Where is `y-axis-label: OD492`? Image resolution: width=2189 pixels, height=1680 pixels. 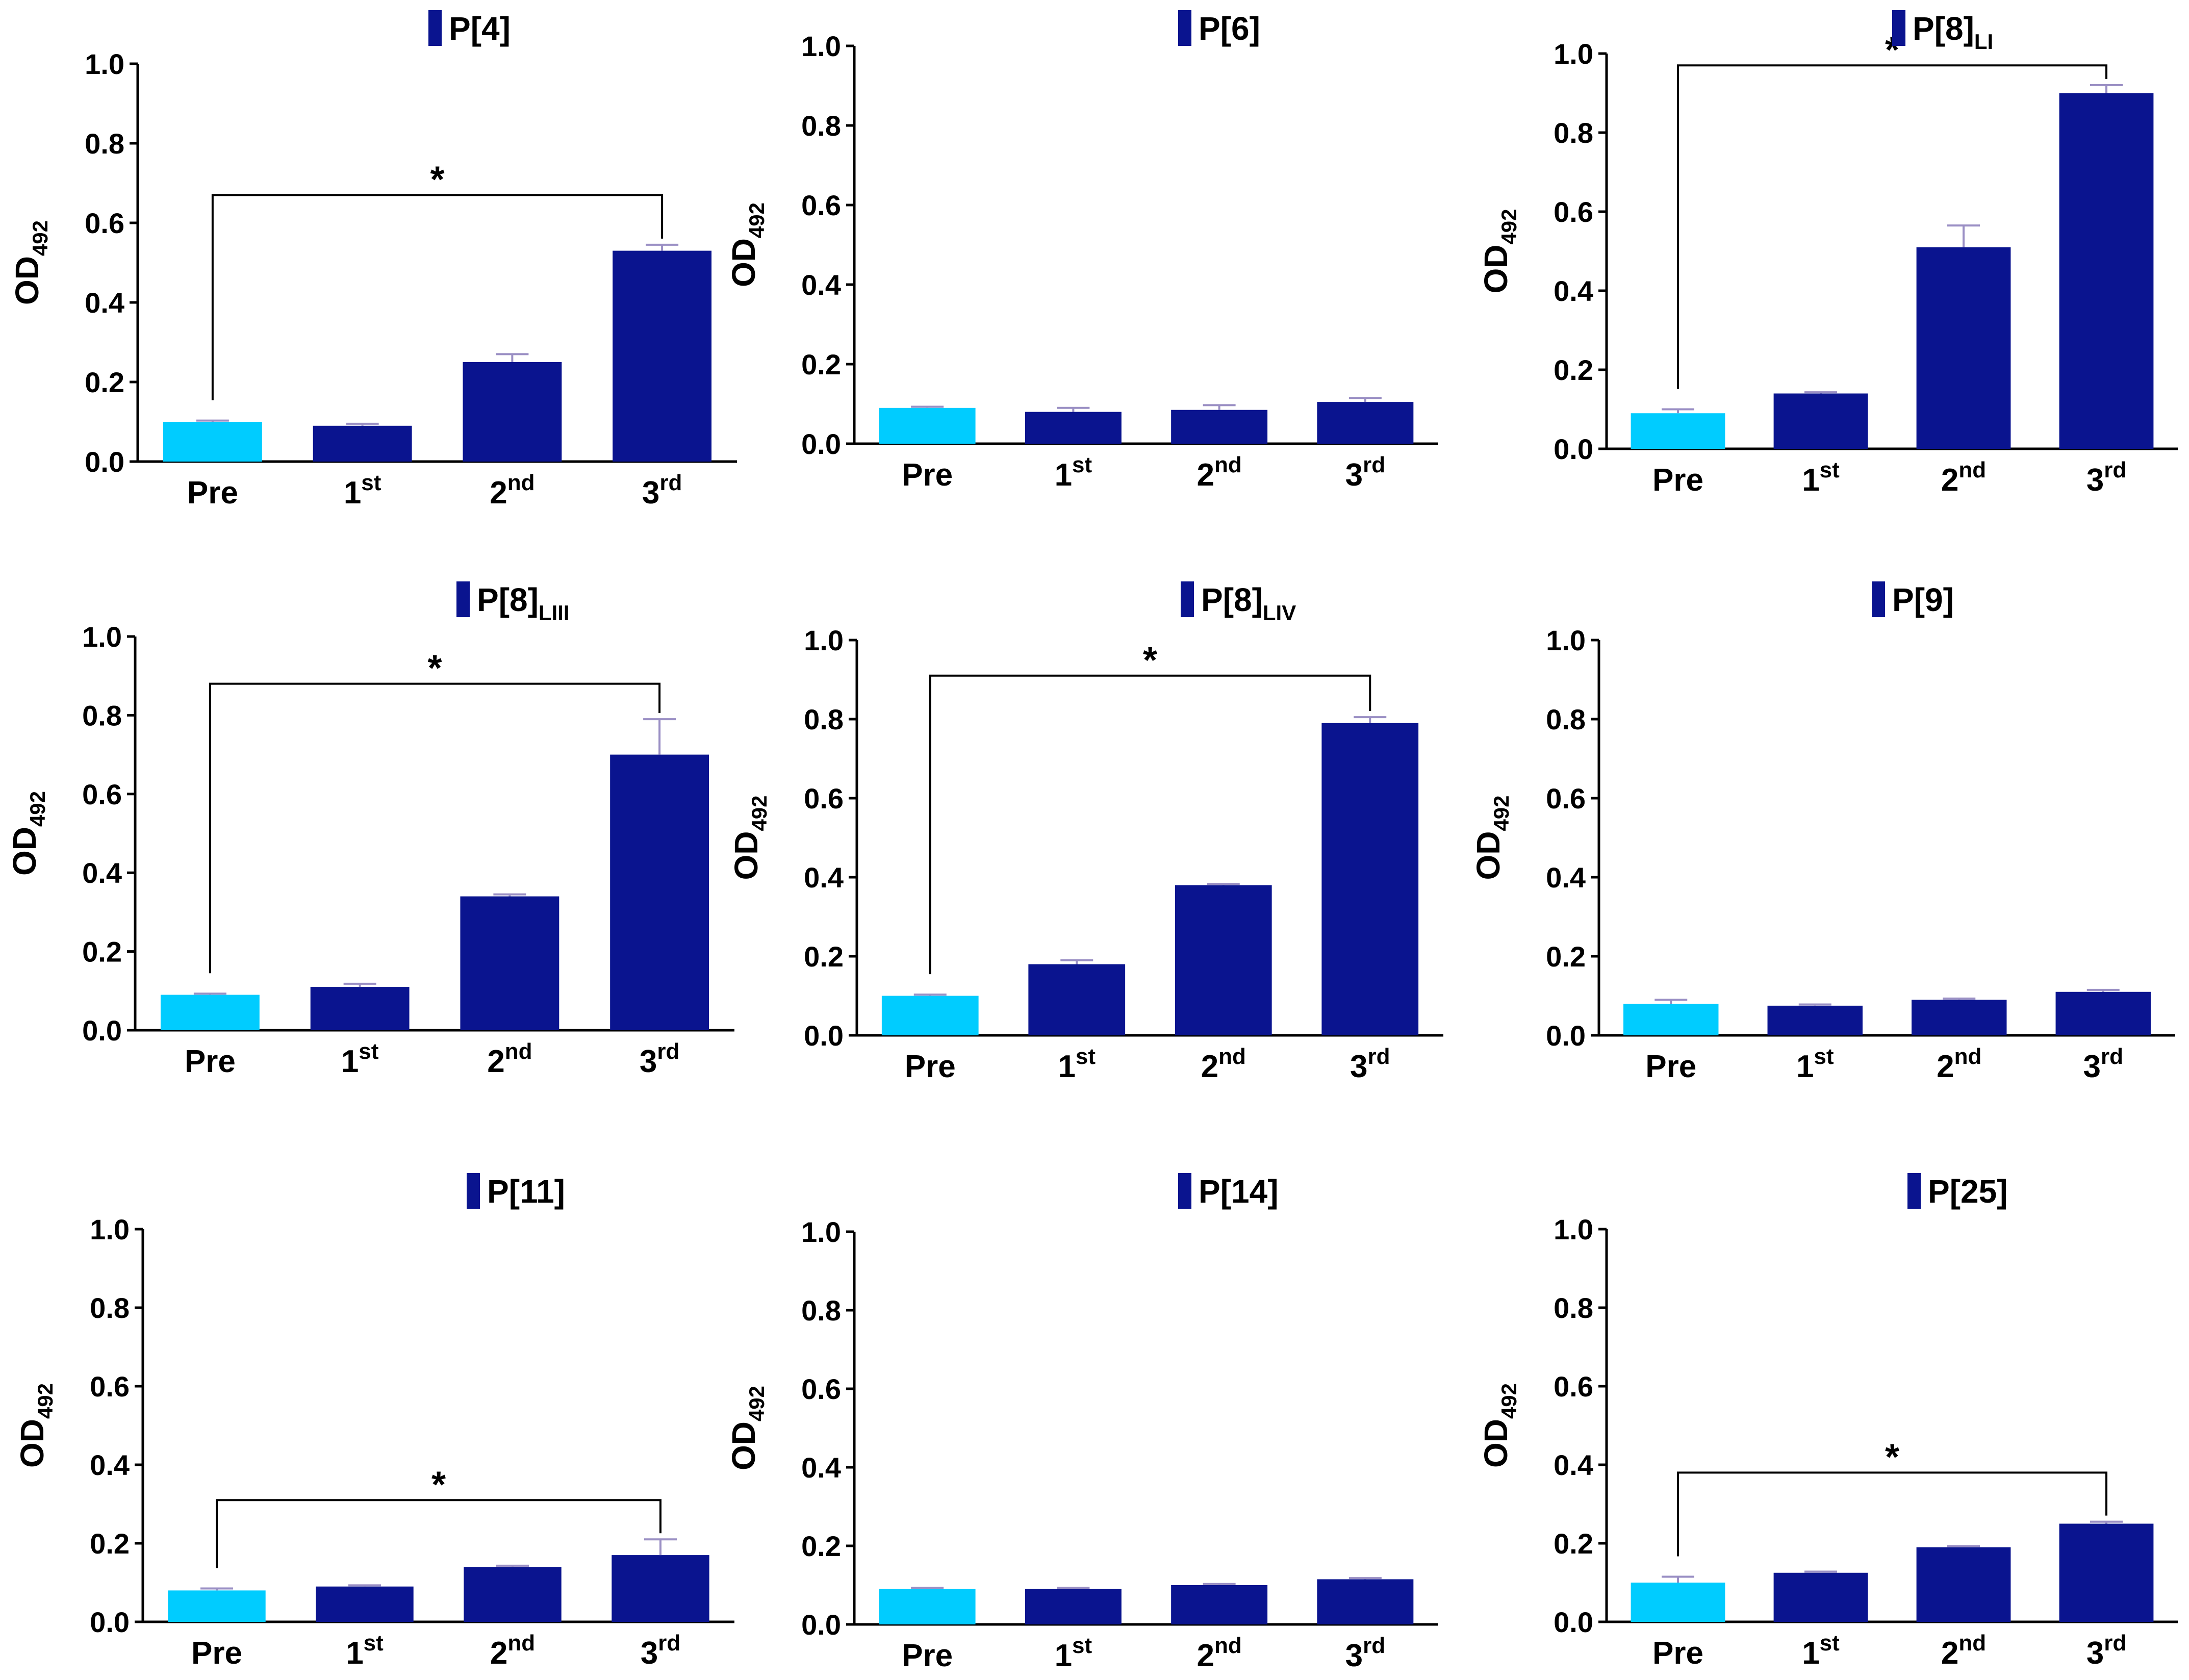
y-axis-label: OD492 is located at coordinates (747, 1428).